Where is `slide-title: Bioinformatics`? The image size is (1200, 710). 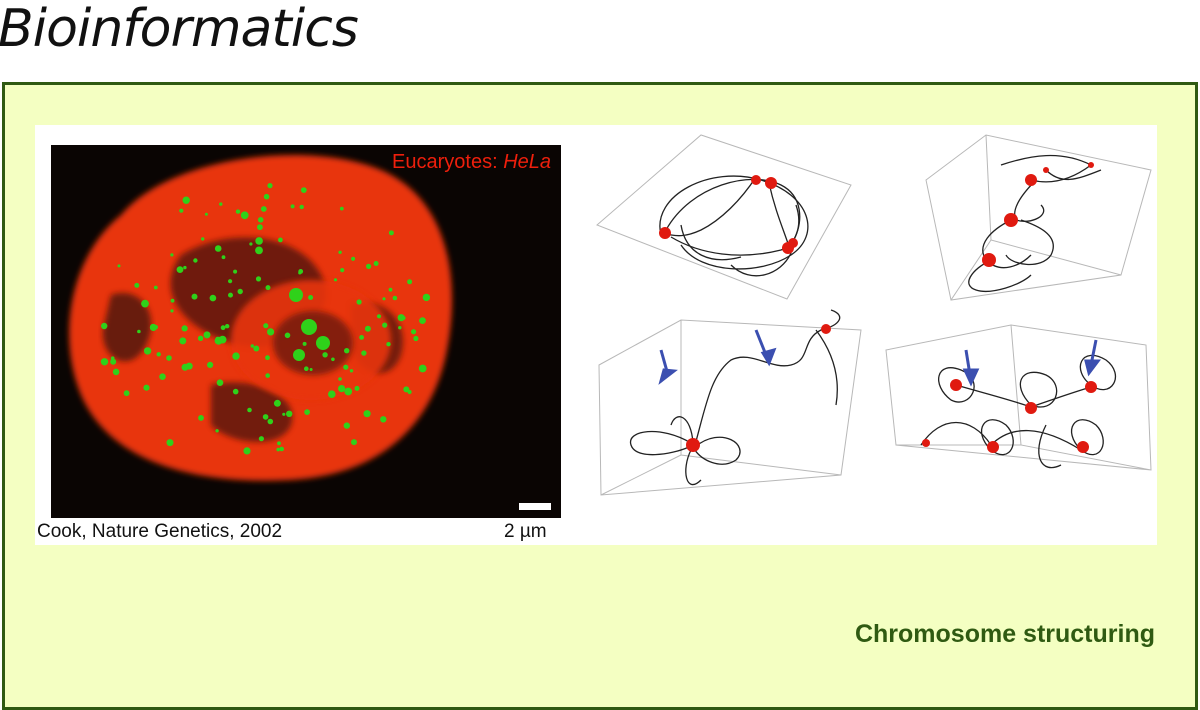 slide-title: Bioinformatics is located at coordinates (179, 29).